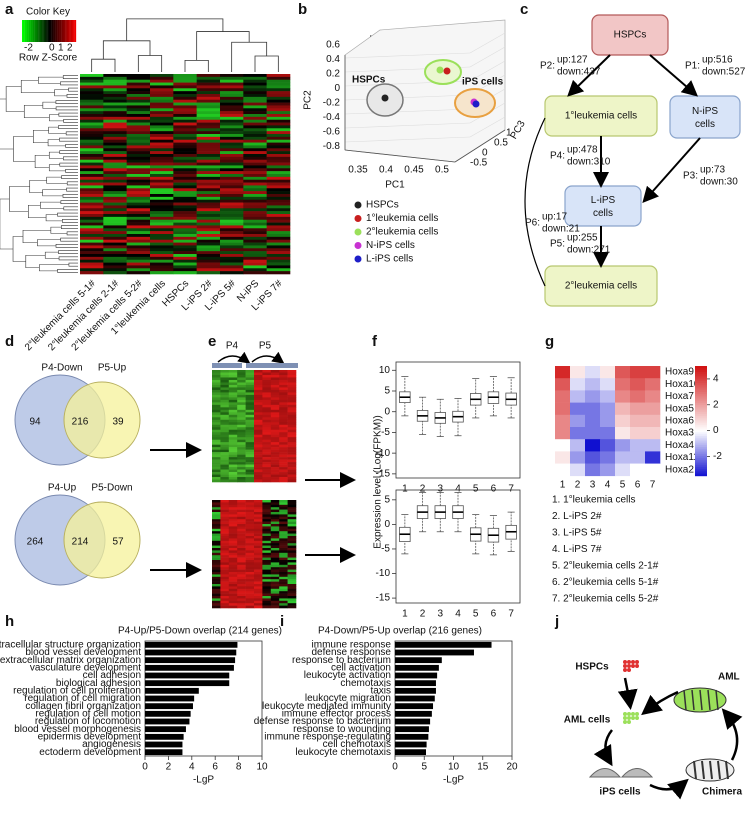 This screenshot has width=750, height=829. Describe the element at coordinates (387, 524) in the screenshot. I see `y-tick-label: 0` at that location.